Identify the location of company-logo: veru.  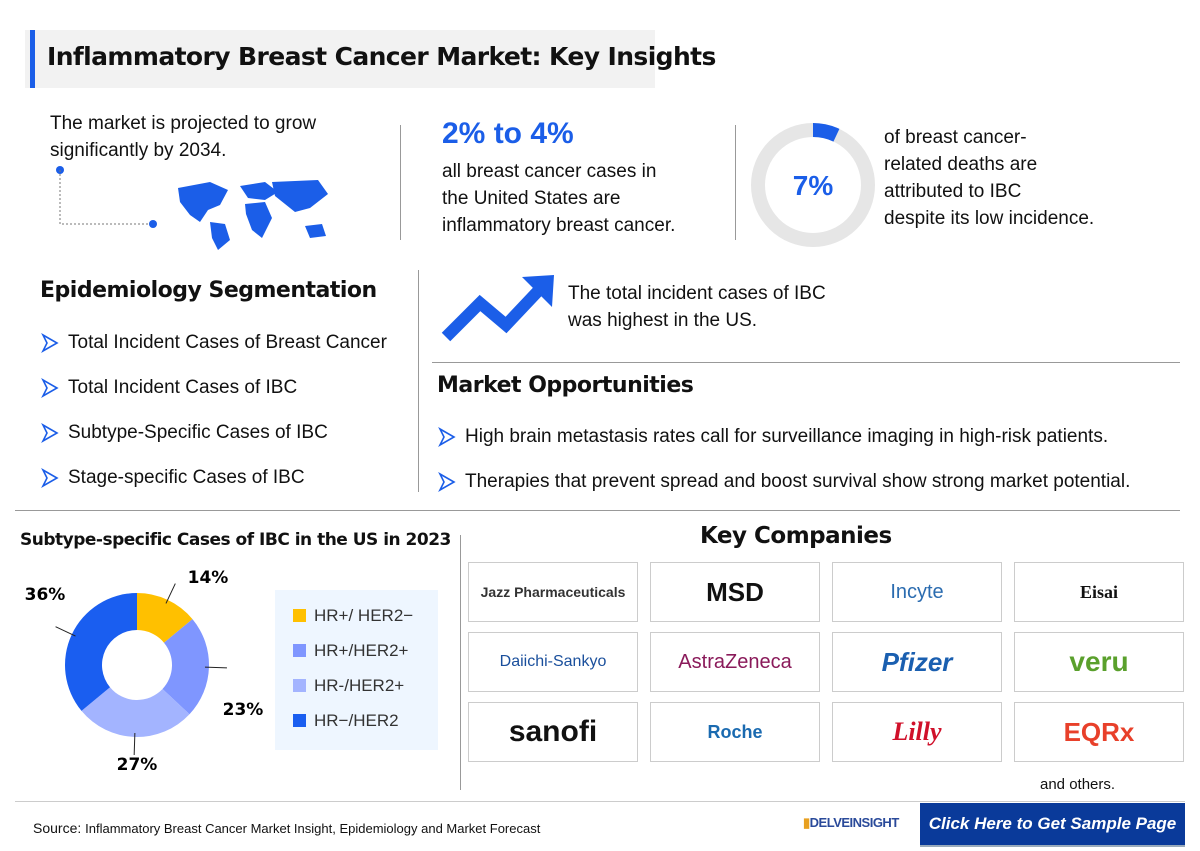
(1099, 662).